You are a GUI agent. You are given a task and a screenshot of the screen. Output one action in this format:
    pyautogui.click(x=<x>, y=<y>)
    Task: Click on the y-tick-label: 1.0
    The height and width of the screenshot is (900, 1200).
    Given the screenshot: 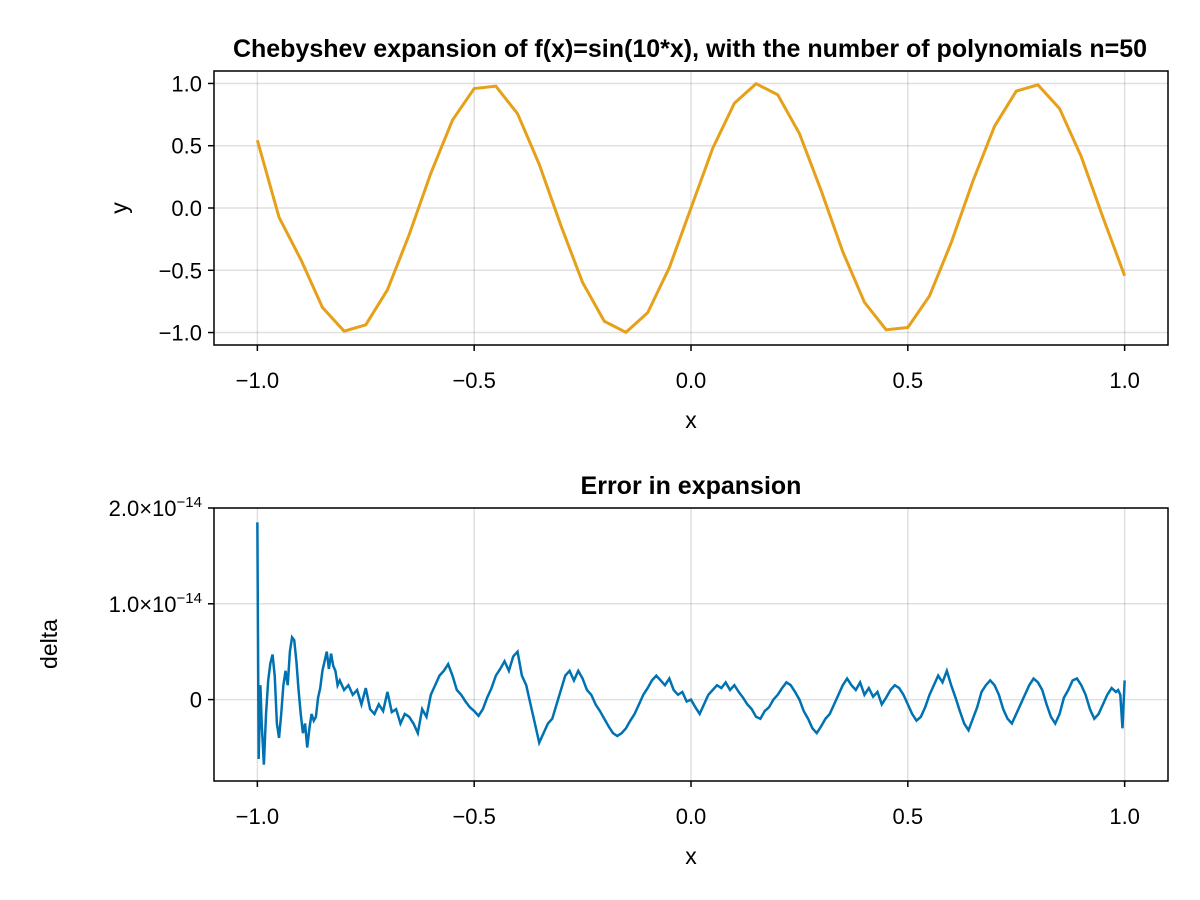 What is the action you would take?
    pyautogui.click(x=186, y=83)
    